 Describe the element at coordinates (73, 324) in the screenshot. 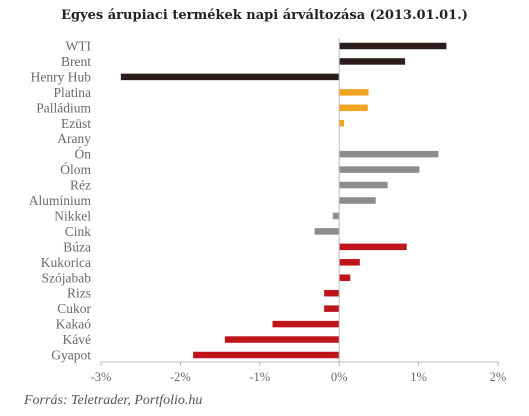

I see `category-label-18: Kakaó` at that location.